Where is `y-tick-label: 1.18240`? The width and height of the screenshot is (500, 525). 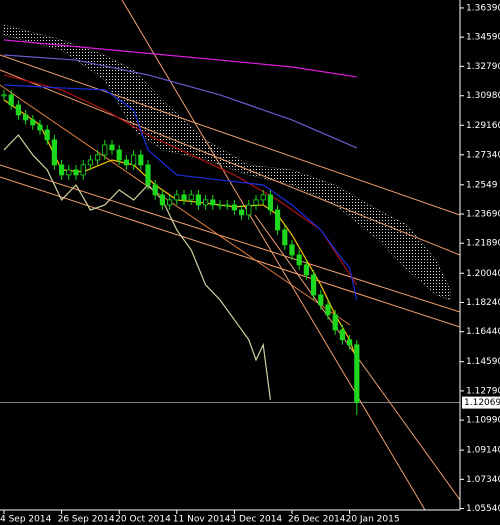
y-tick-label: 1.18240 is located at coordinates (483, 303).